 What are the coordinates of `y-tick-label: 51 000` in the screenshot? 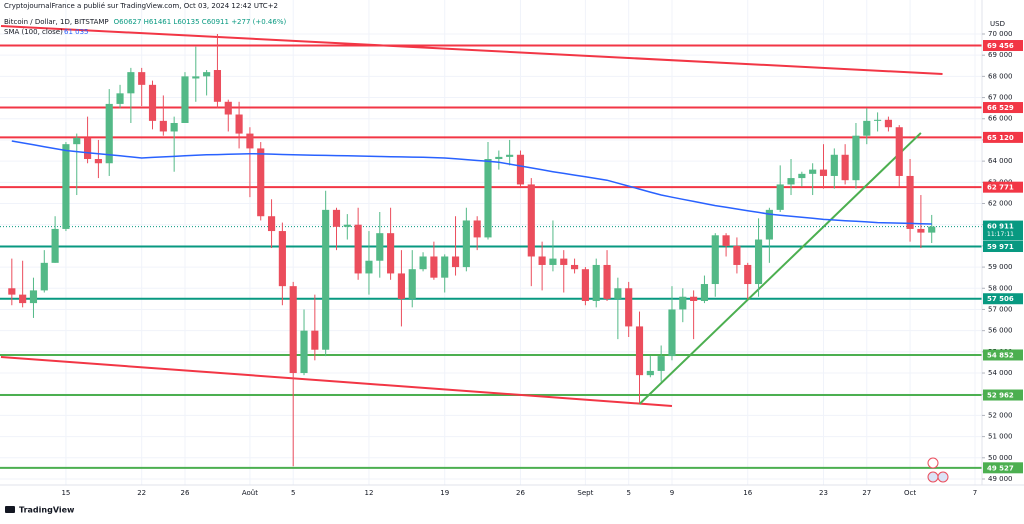 It's located at (1000, 437).